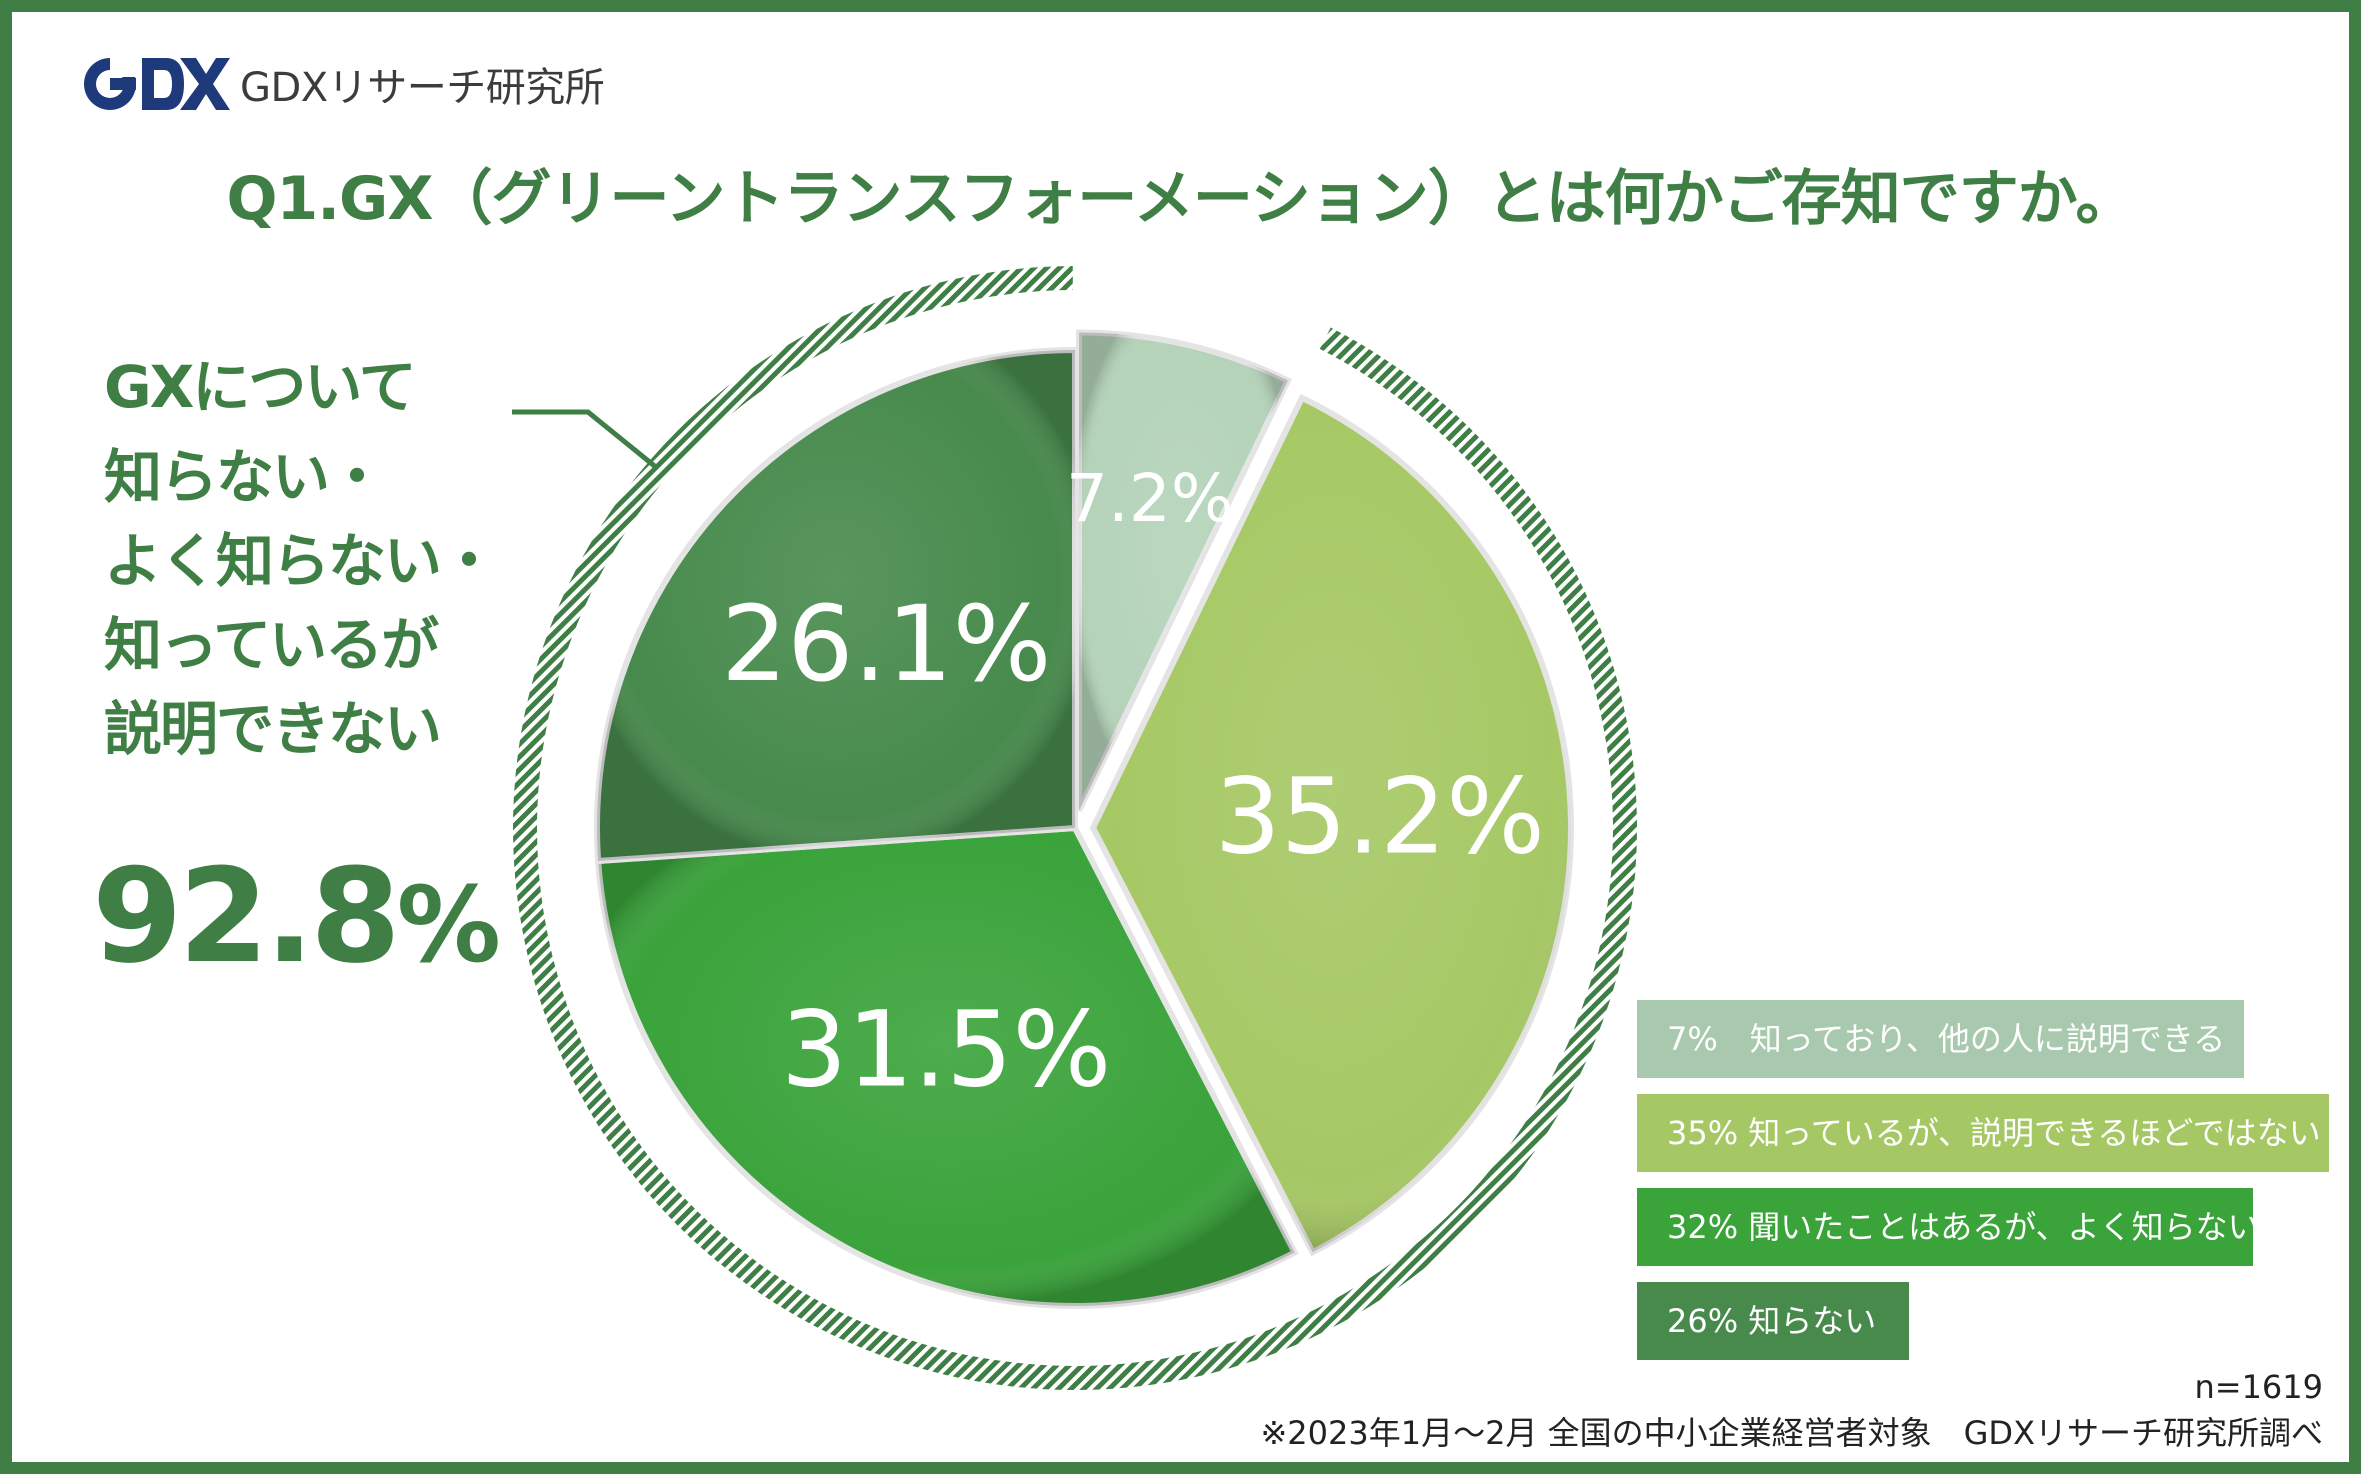 The image size is (2361, 1474). What do you see at coordinates (886, 644) in the screenshot?
I see `data-label: 26.1%` at bounding box center [886, 644].